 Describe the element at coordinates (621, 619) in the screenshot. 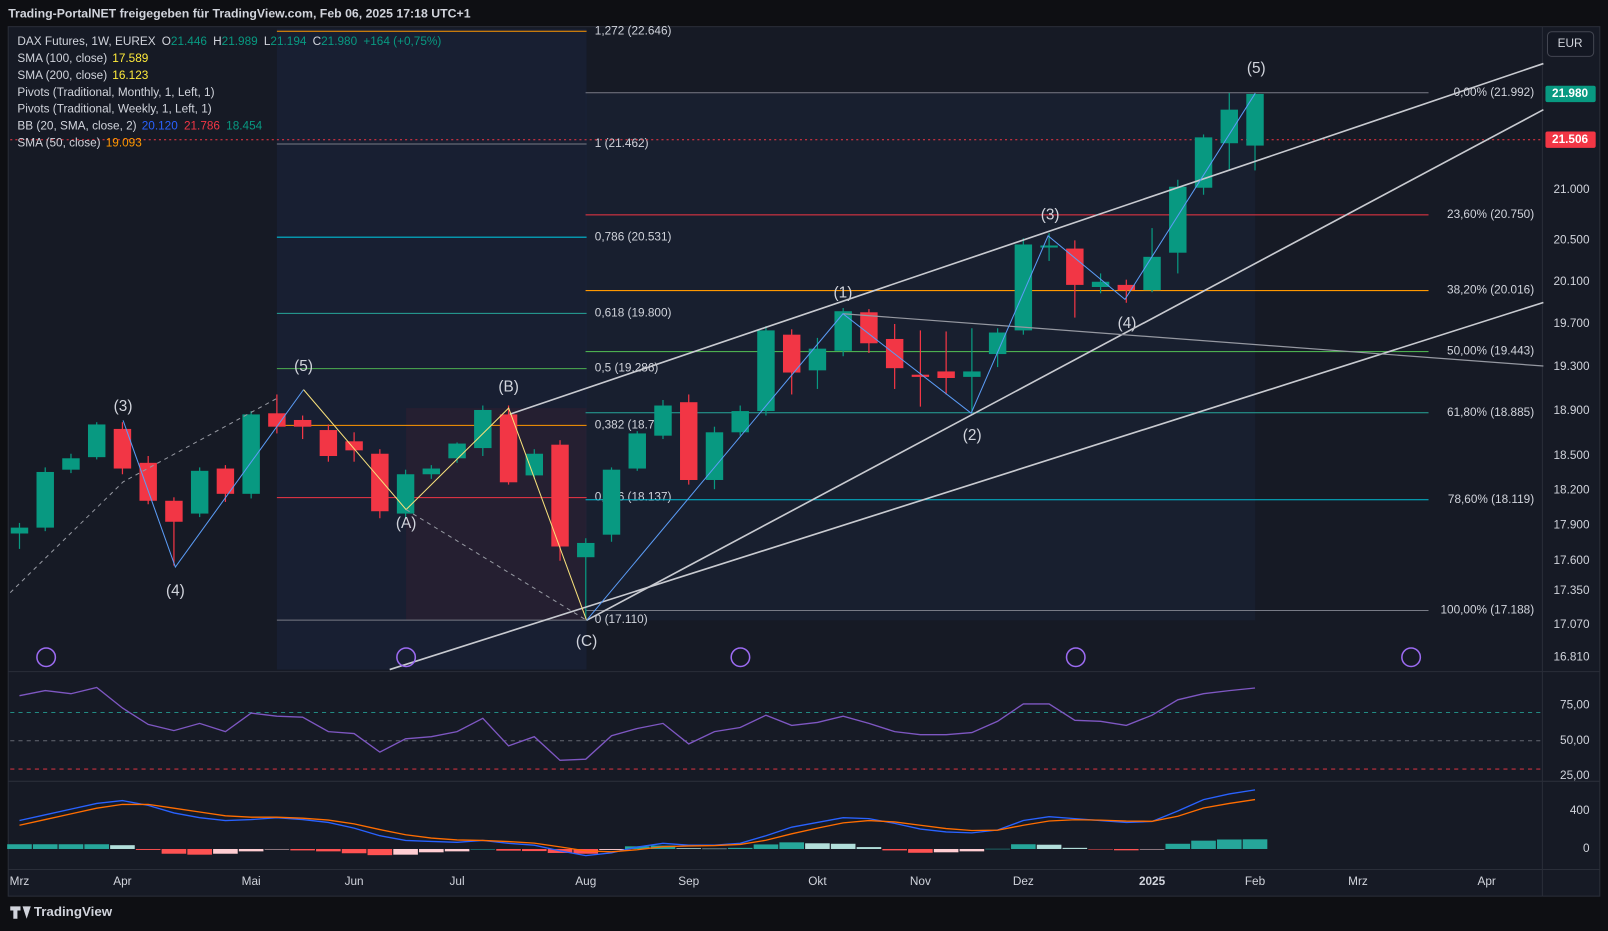

I see `fib-label: 0 (17.110)` at that location.